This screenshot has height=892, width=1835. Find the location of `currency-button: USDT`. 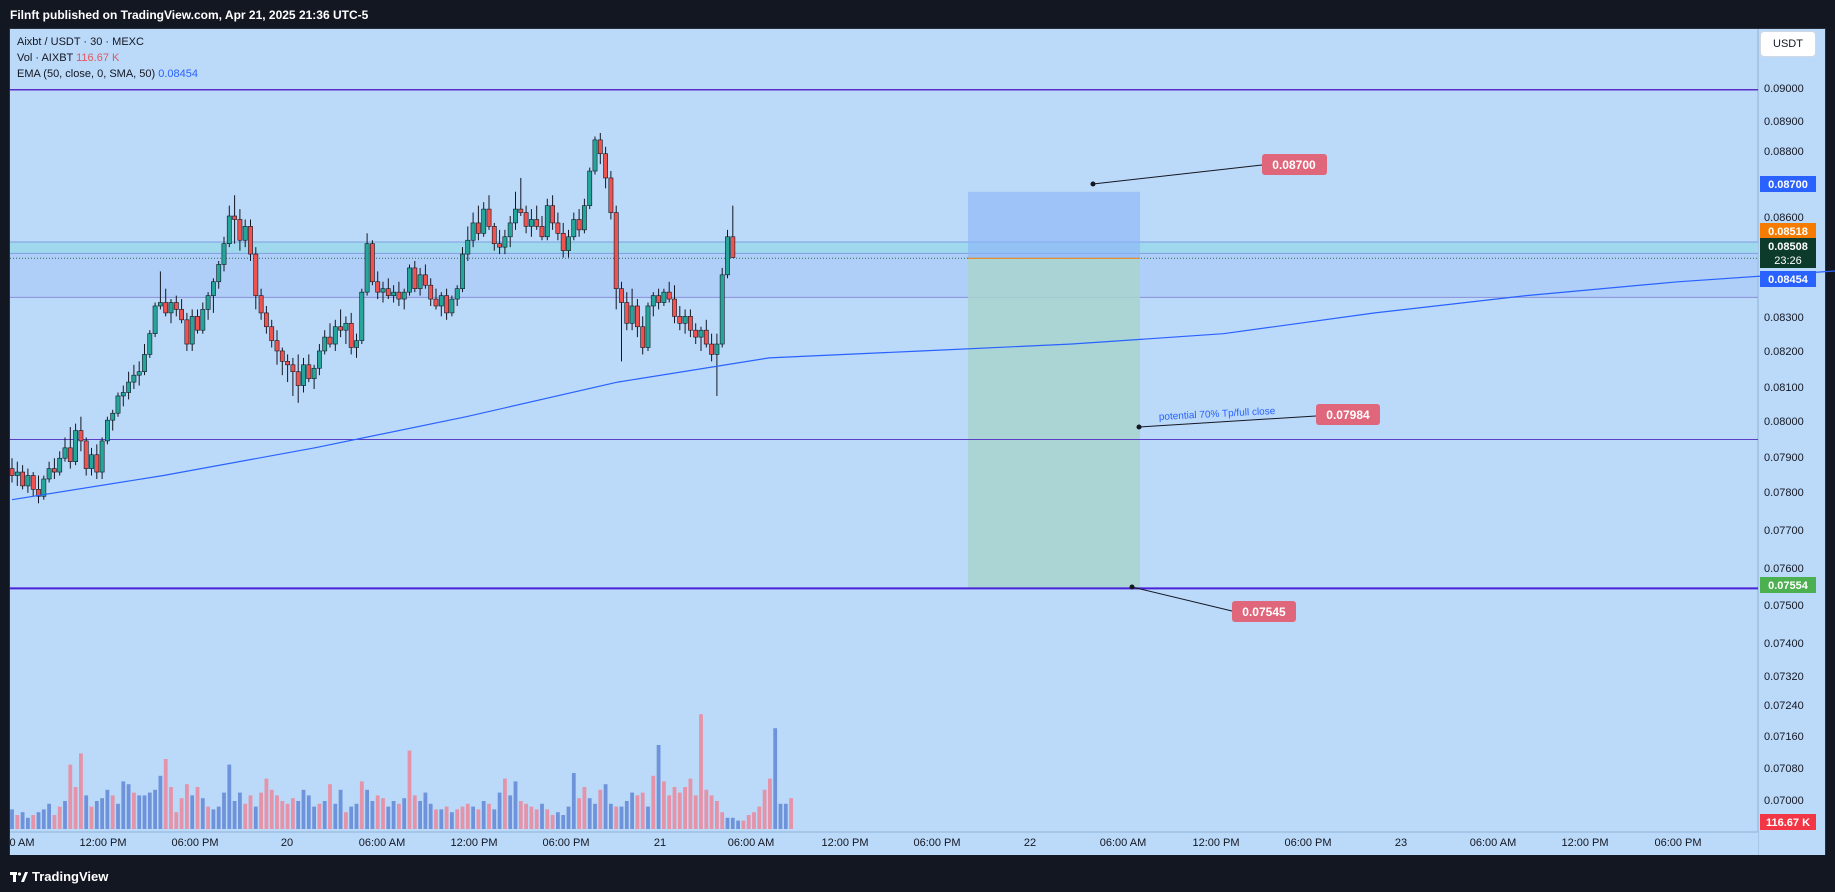

currency-button: USDT is located at coordinates (1788, 44).